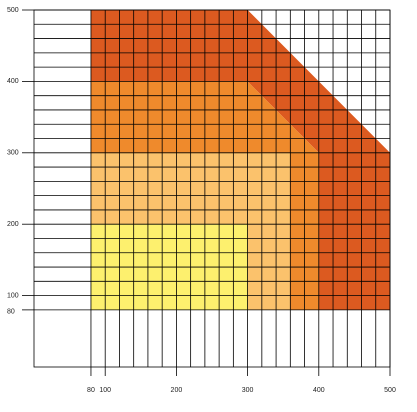 The width and height of the screenshot is (417, 412). What do you see at coordinates (105, 390) in the screenshot?
I see `x-tick-label: 100` at bounding box center [105, 390].